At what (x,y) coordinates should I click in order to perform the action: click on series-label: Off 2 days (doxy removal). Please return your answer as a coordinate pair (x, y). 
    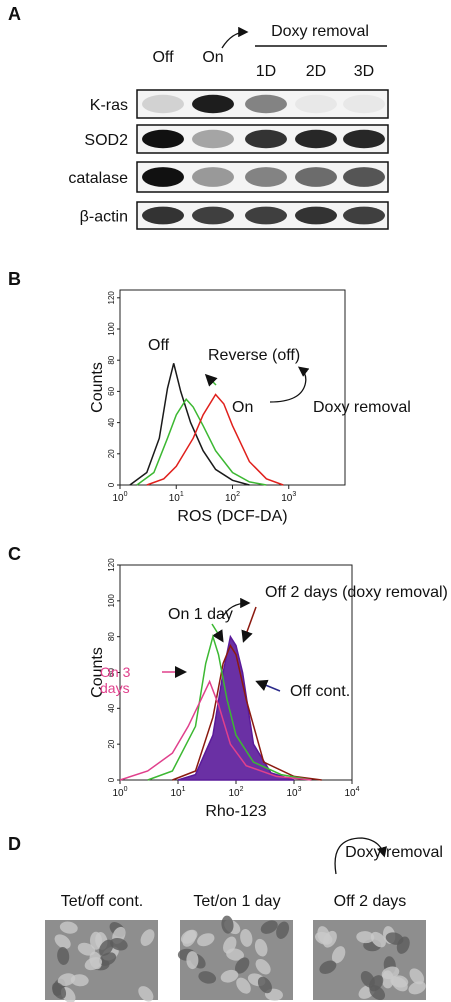
    Looking at the image, I should click on (356, 592).